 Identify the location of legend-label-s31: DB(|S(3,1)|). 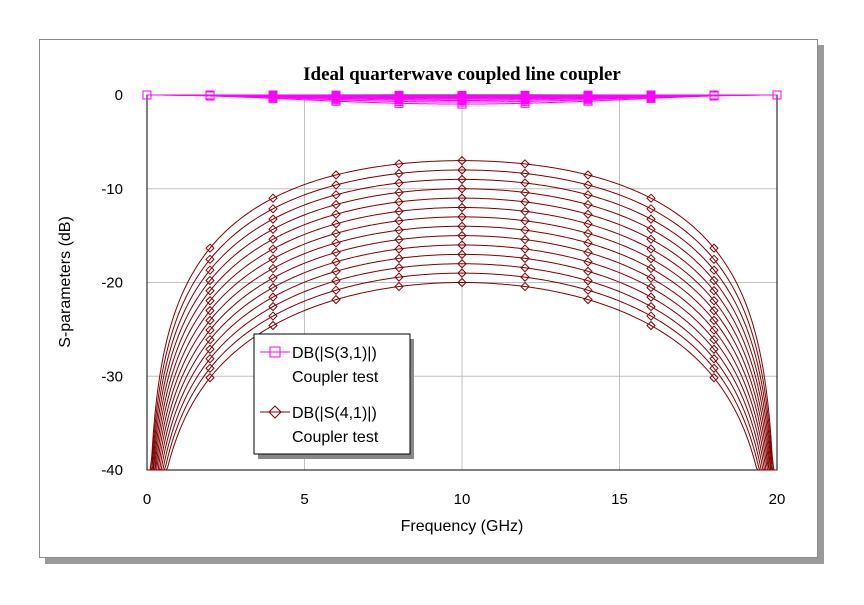
(334, 353).